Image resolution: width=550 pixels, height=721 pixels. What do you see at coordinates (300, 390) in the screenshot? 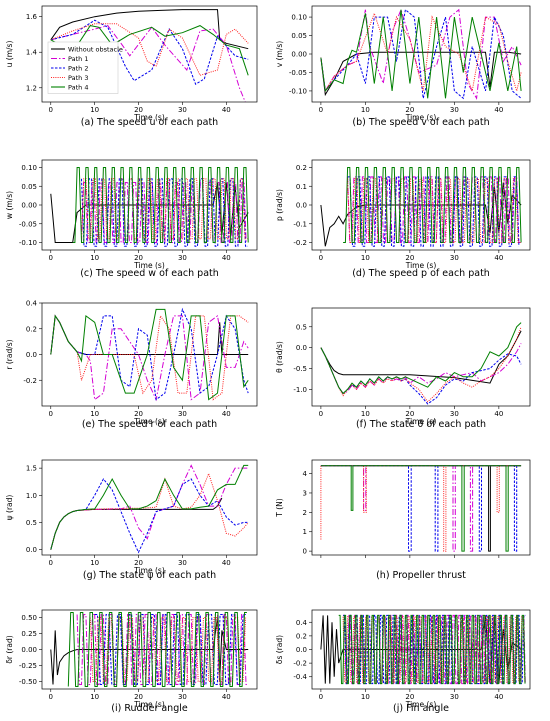
I see `y-tick-label: -1.0` at bounding box center [300, 390].